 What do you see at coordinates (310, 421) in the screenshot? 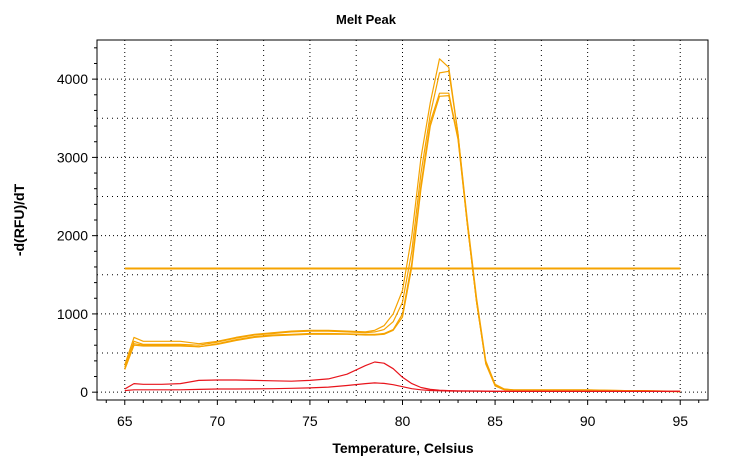
I see `x-tick-label: 75` at bounding box center [310, 421].